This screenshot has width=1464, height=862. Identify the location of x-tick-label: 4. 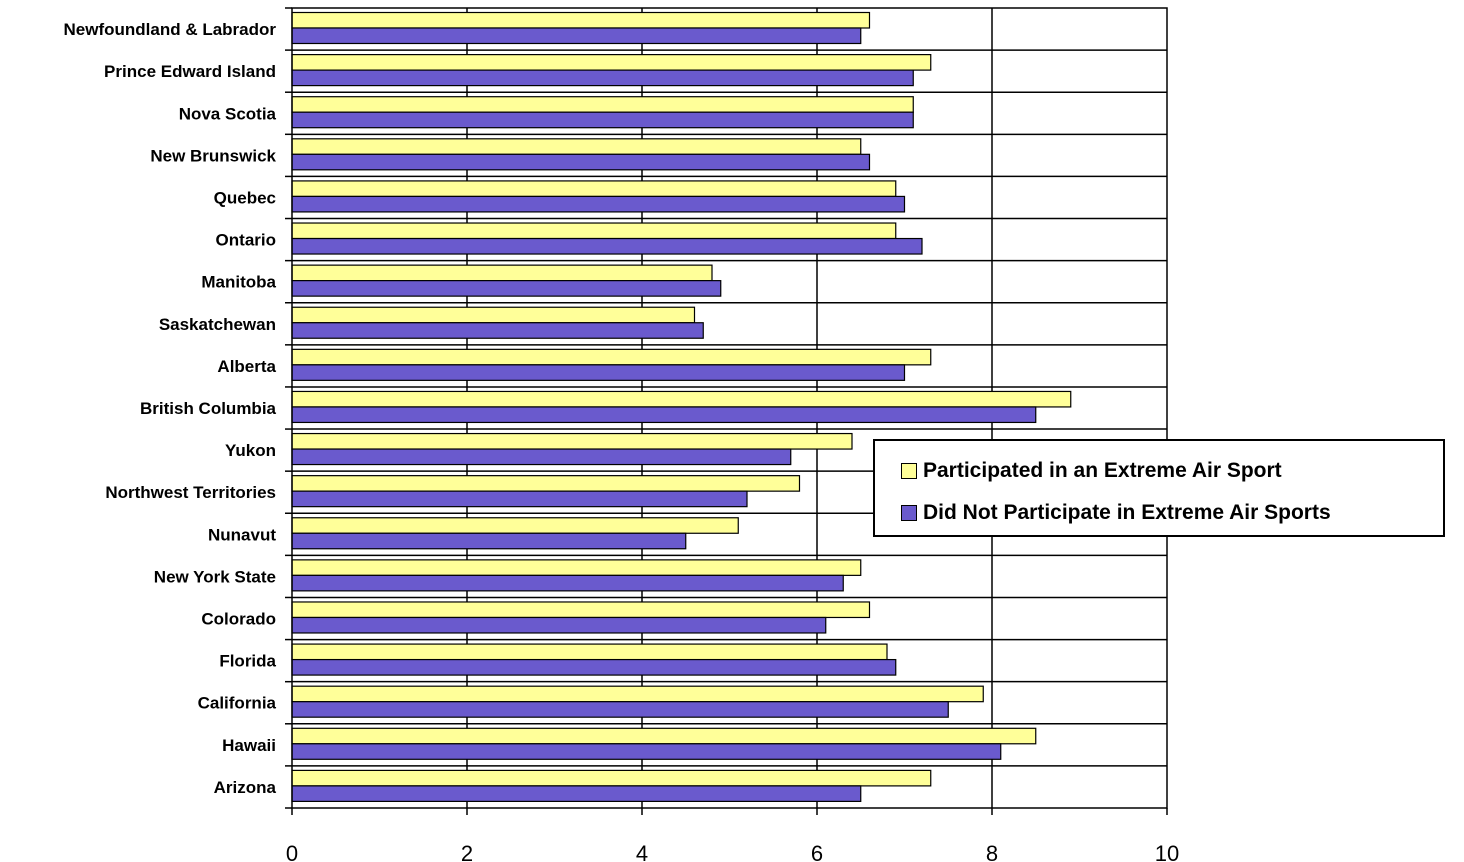
(642, 851).